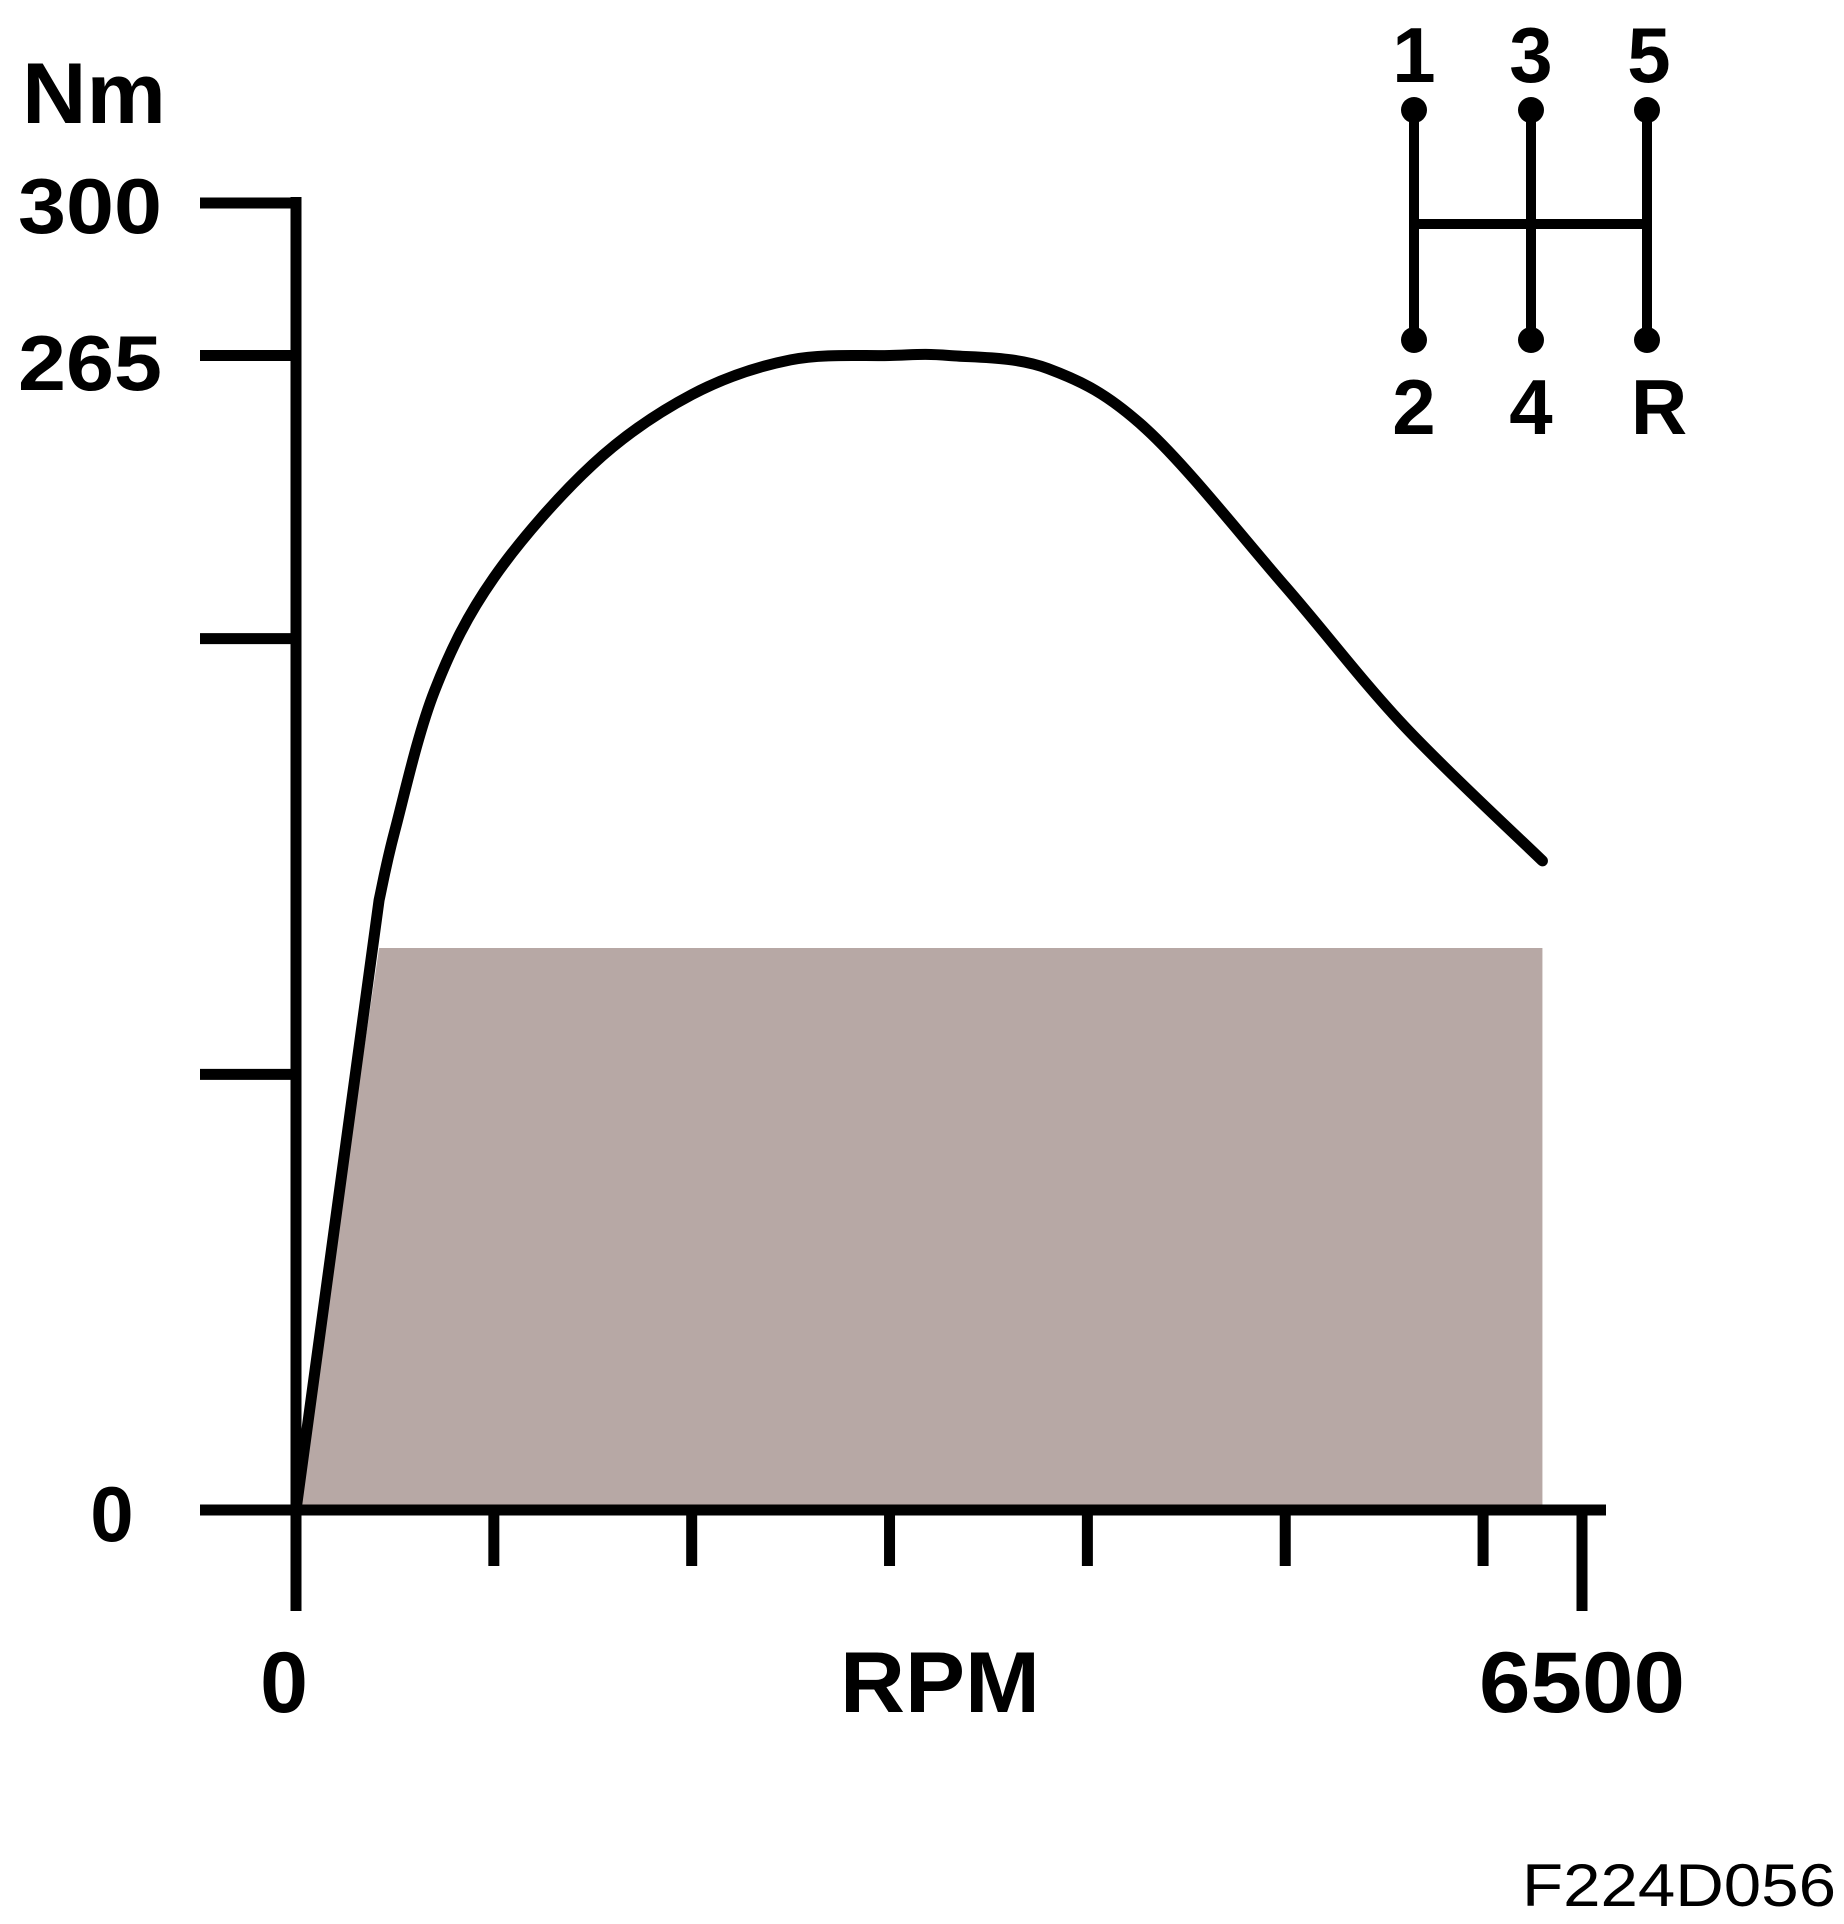 The image size is (1844, 1924). I want to click on y-tick-label-265: 265, so click(90, 363).